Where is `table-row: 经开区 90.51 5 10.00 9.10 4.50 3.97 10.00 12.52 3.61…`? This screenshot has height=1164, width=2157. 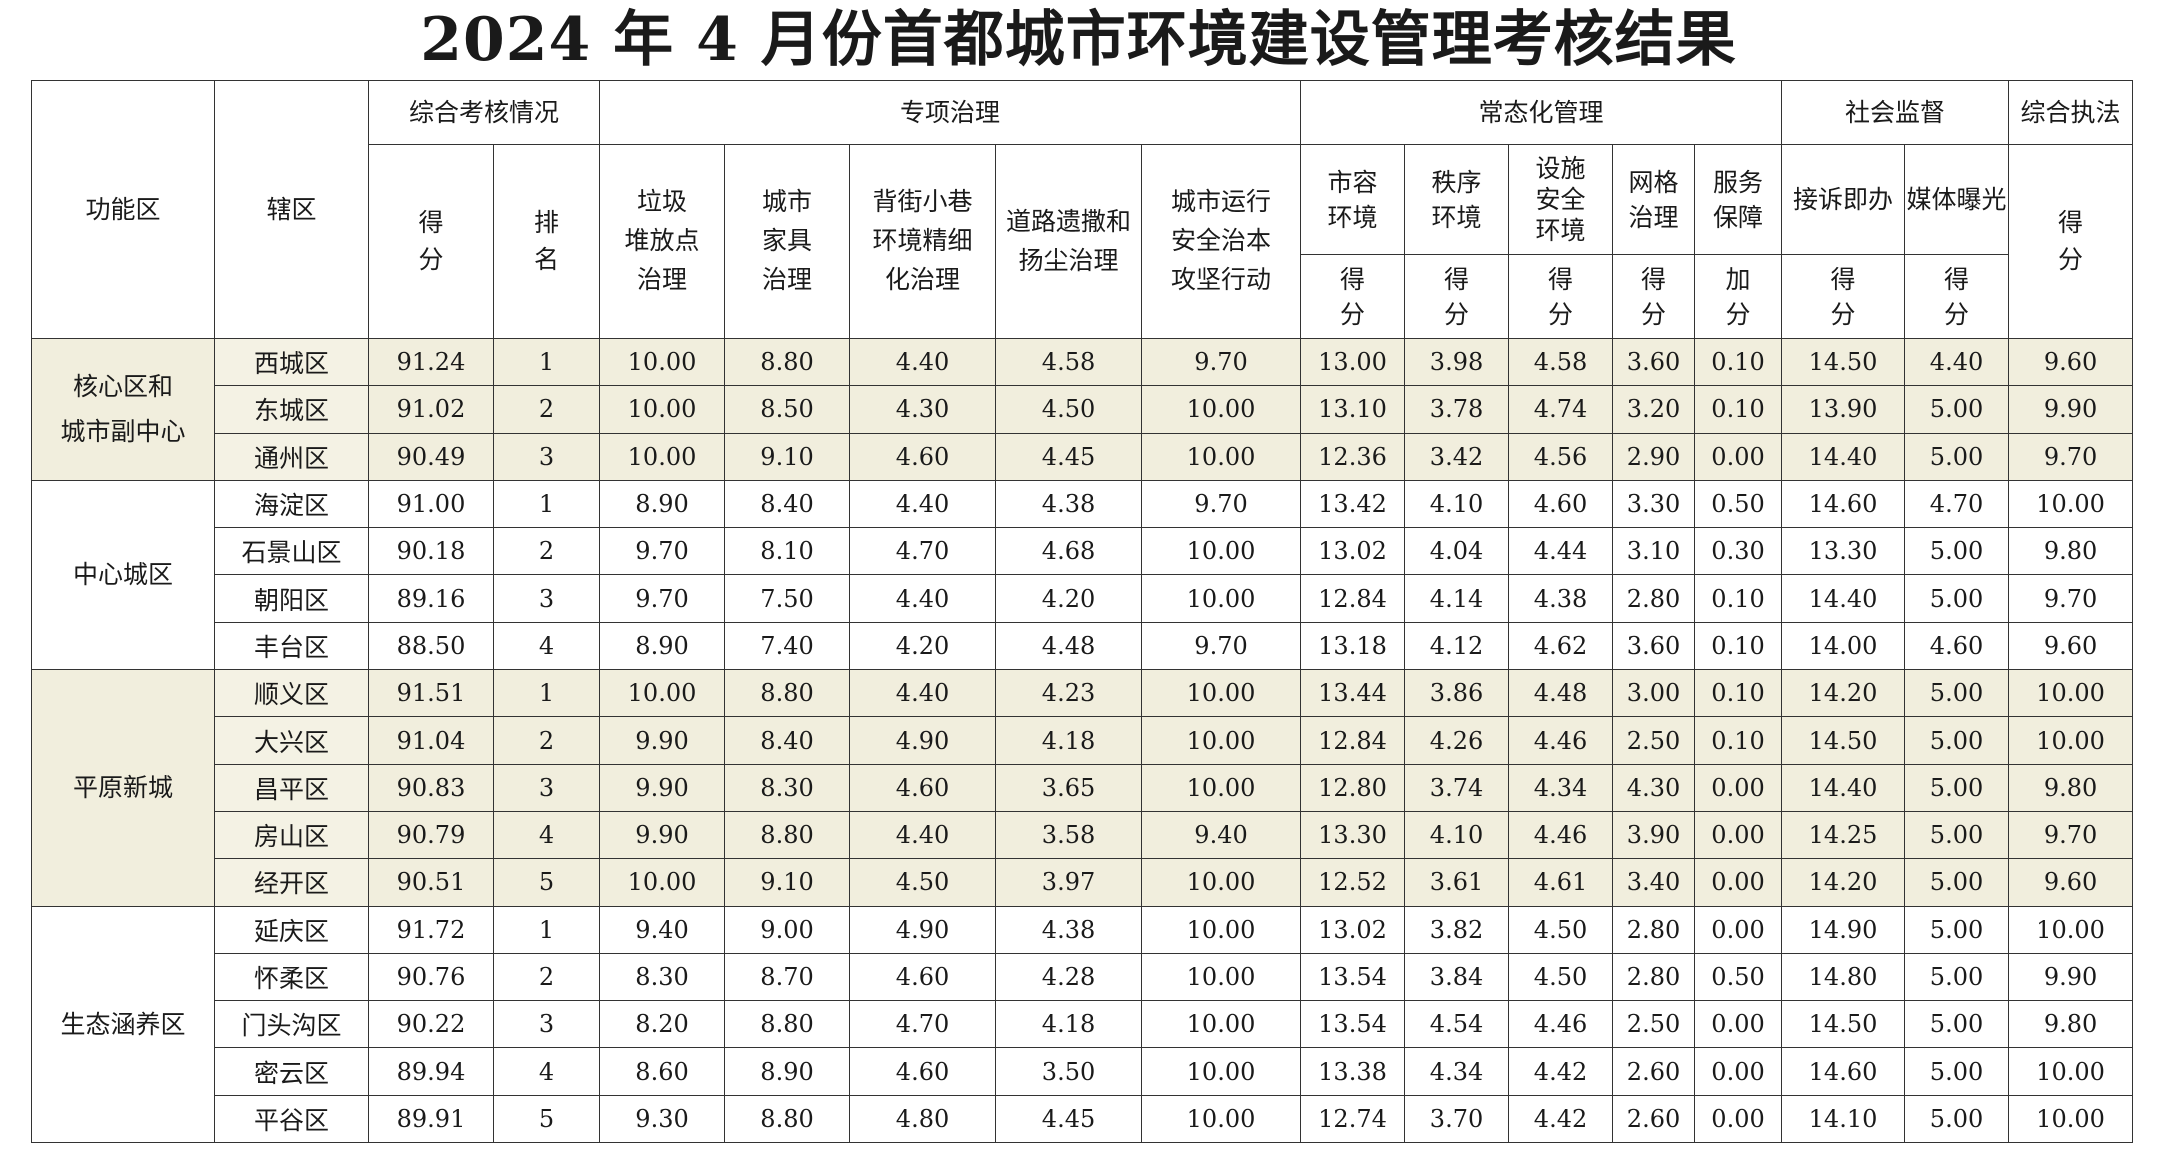
table-row: 经开区 90.51 5 10.00 9.10 4.50 3.97 10.00 12.52 3.61… is located at coordinates (1083, 882).